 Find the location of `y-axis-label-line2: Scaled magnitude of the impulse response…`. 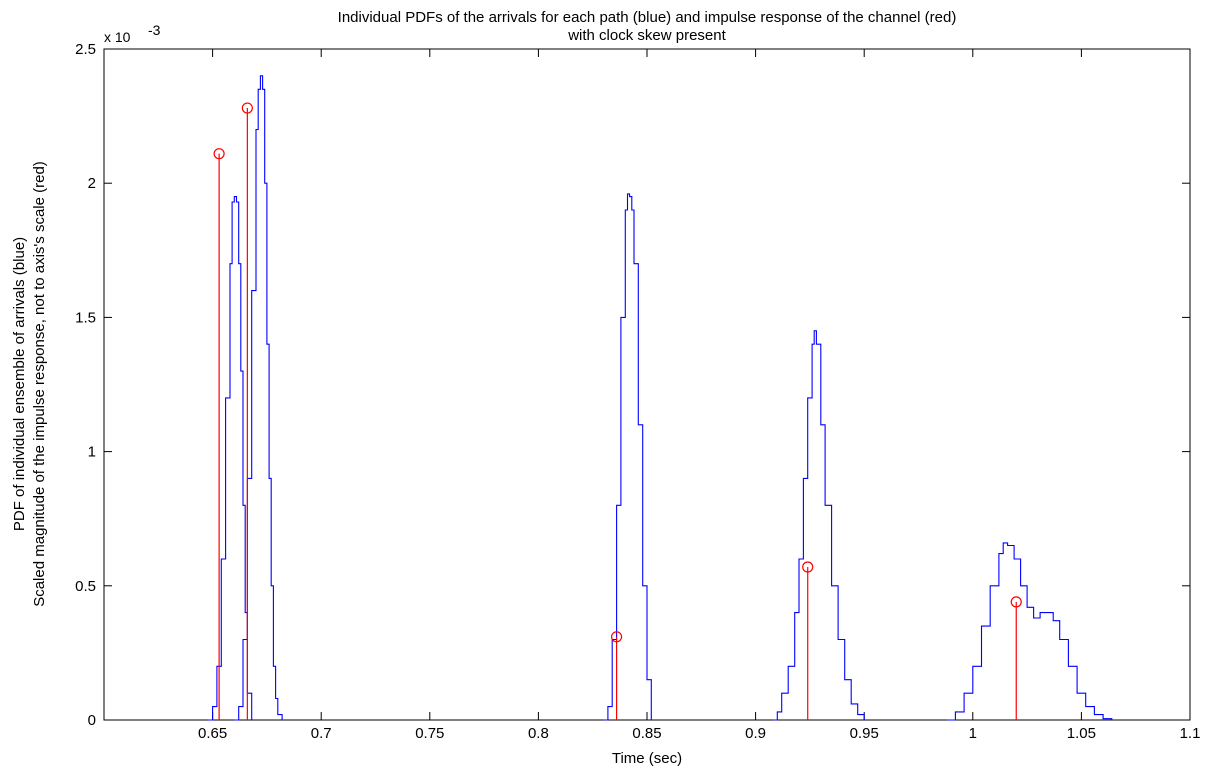

y-axis-label-line2: Scaled magnitude of the impulse response… is located at coordinates (39, 384).